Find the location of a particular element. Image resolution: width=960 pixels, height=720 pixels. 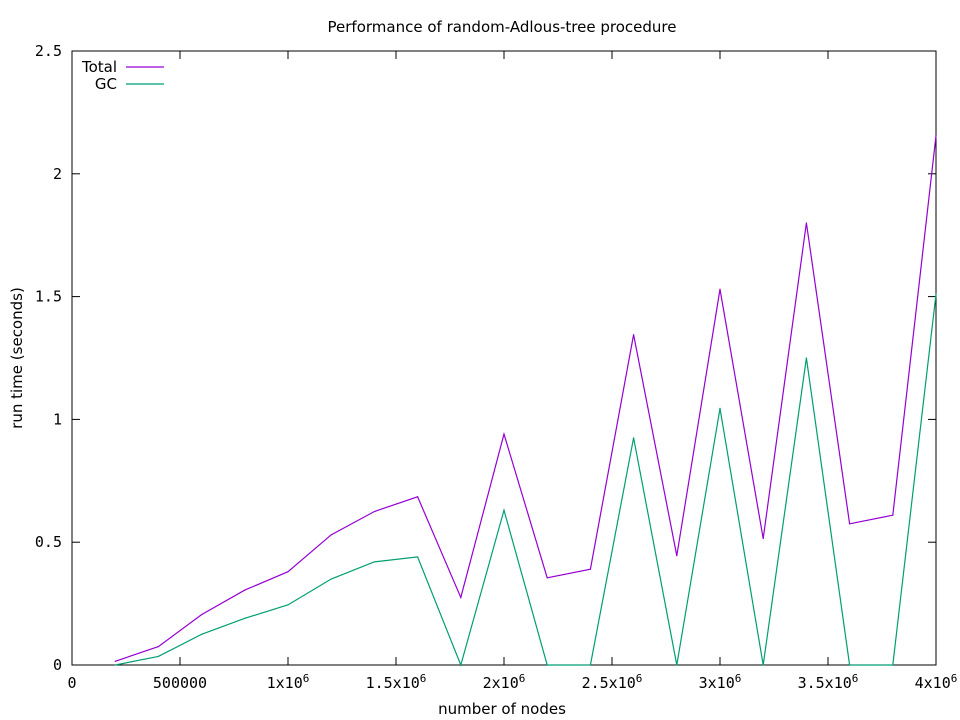

x-axis-label: number of nodes is located at coordinates (502, 709).